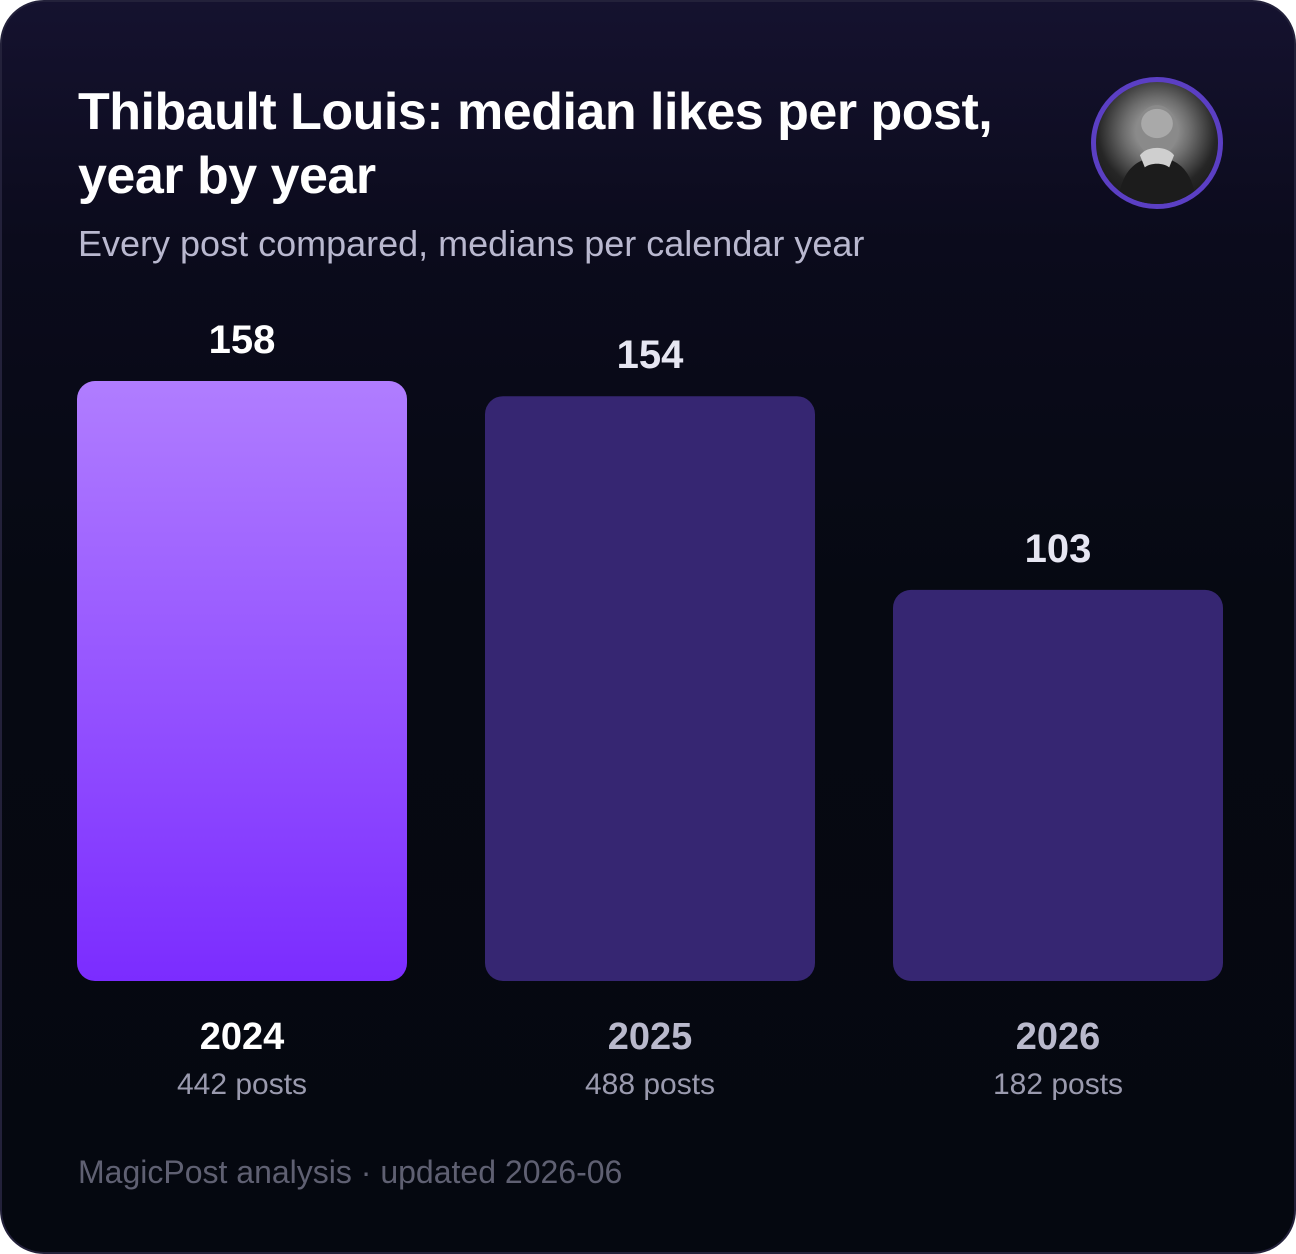 The height and width of the screenshot is (1254, 1296). I want to click on category-label-2026: 2026, so click(1058, 1037).